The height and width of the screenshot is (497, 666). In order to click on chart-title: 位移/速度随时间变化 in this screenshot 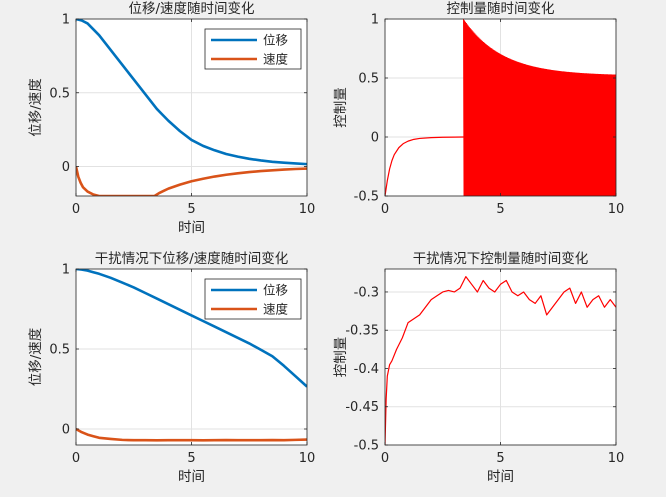, I will do `click(191, 9)`.